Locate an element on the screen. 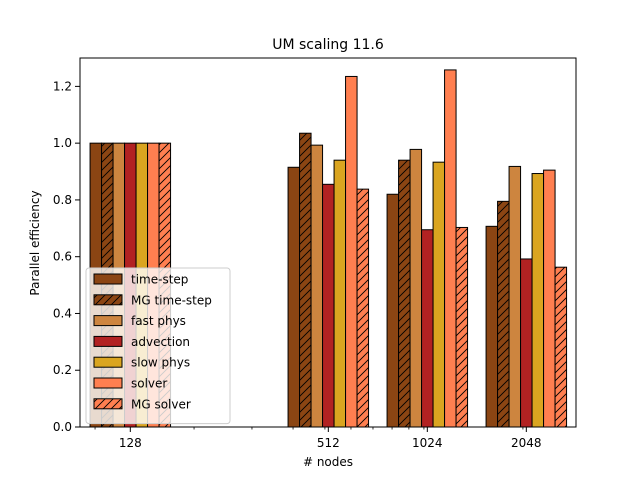  y-tick-label: 0.0 is located at coordinates (62, 427).